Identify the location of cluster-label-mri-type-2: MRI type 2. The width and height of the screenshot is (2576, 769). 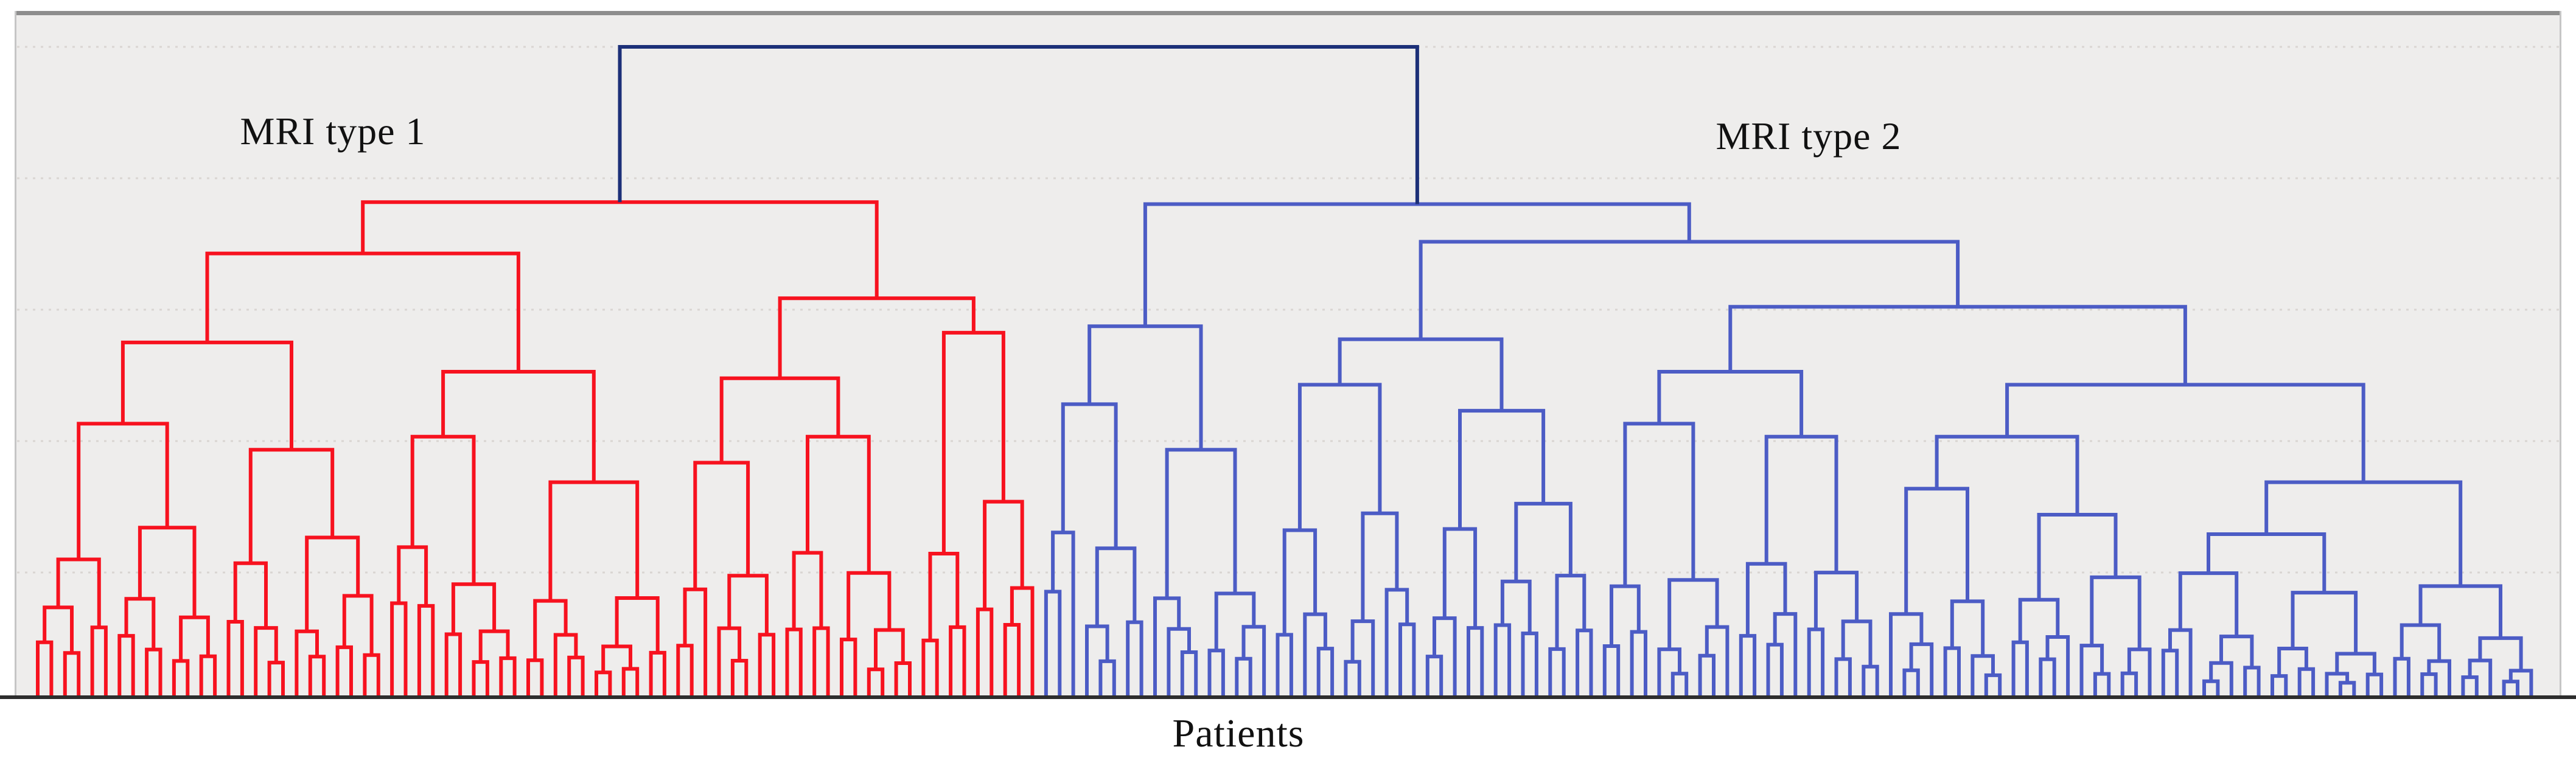
(1809, 136).